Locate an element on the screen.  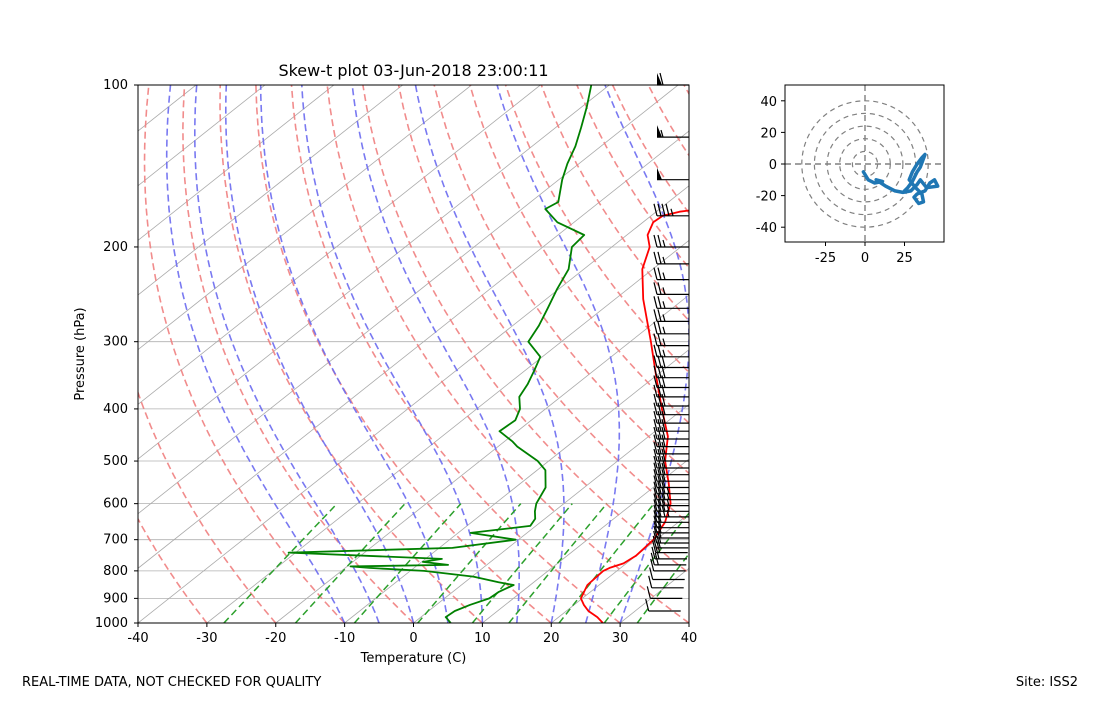
quality-disclaimer: REAL-TIME DATA, NOT CHECKED FOR QUALITY is located at coordinates (172, 682).